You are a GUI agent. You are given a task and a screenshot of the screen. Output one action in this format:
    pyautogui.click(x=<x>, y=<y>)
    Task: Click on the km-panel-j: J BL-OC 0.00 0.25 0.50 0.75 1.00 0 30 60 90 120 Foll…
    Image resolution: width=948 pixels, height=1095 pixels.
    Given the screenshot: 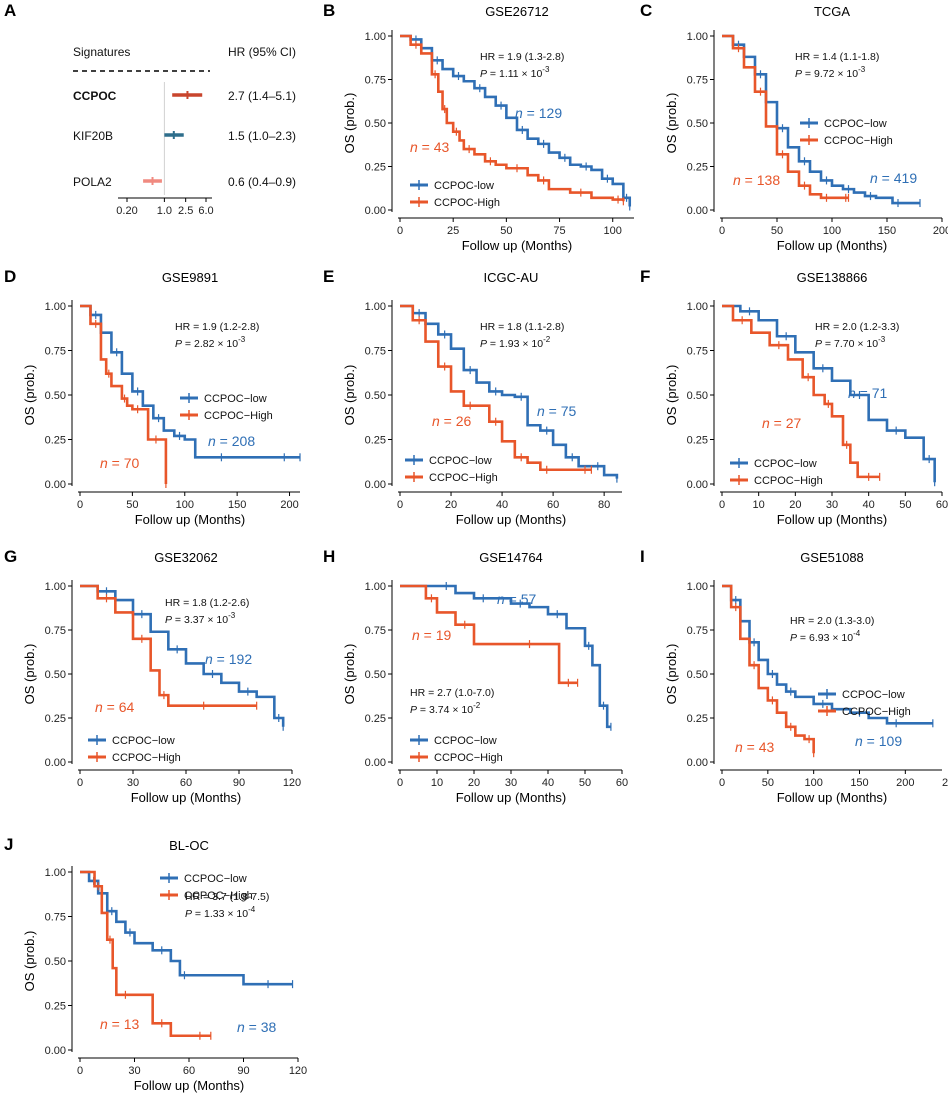 What is the action you would take?
    pyautogui.click(x=155, y=964)
    